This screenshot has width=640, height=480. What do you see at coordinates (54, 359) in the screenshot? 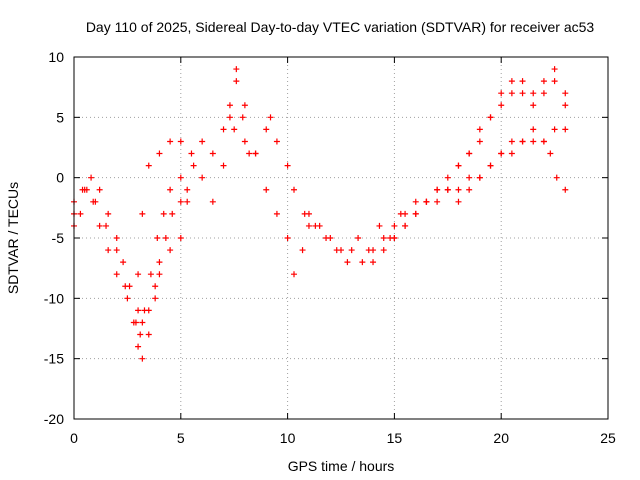
I see `y-tick-label: -15` at bounding box center [54, 359].